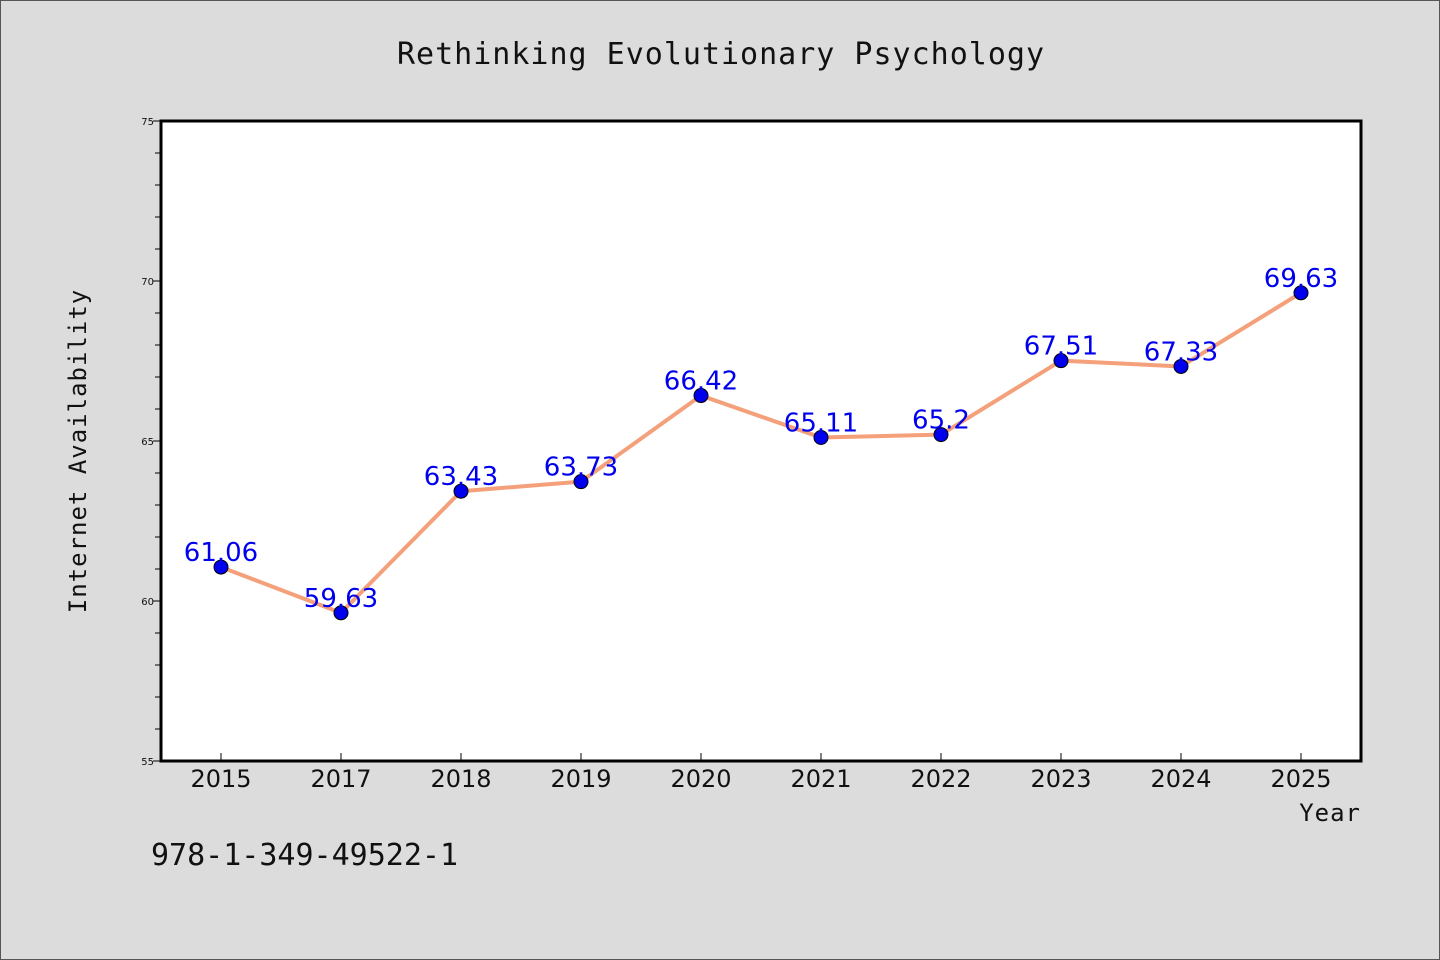 The width and height of the screenshot is (1440, 960). What do you see at coordinates (460, 779) in the screenshot?
I see `x-tick-label: 2018` at bounding box center [460, 779].